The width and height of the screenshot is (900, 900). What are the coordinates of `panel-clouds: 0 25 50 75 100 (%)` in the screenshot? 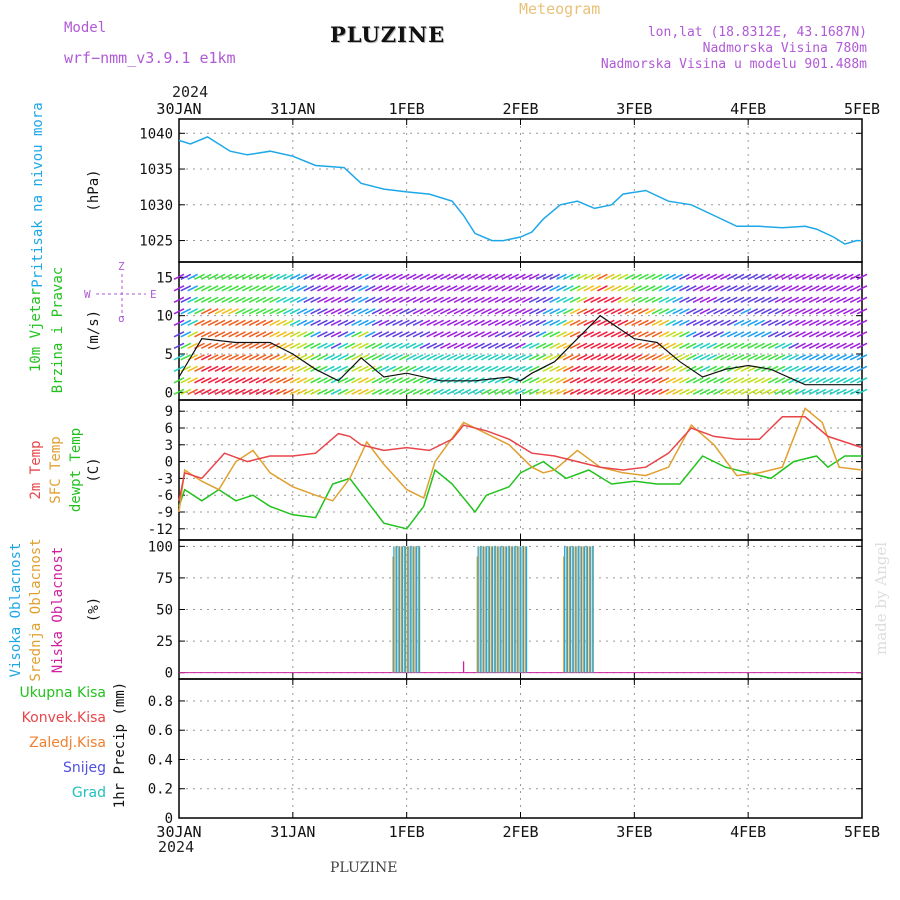 It's located at (474, 610).